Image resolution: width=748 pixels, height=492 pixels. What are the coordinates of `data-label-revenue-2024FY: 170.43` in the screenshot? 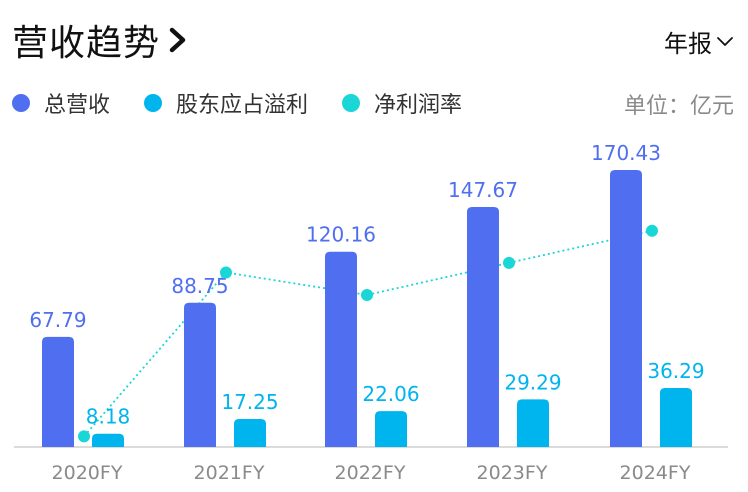 It's located at (626, 153).